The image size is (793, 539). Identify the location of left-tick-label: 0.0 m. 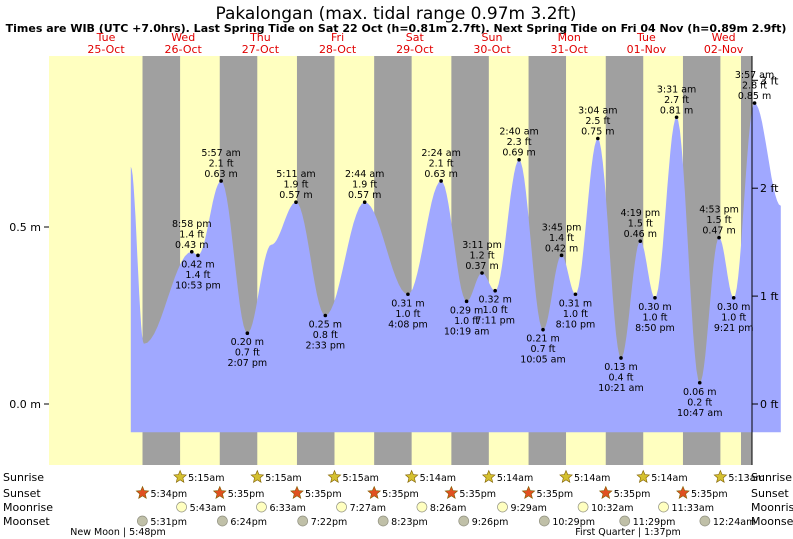
(25, 404).